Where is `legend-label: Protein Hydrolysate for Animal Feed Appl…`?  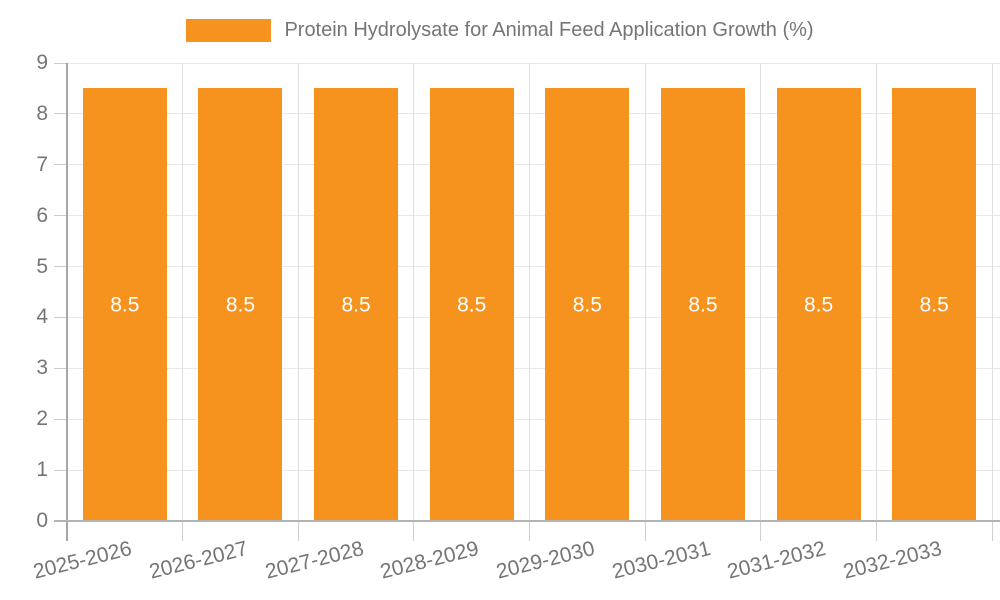
legend-label: Protein Hydrolysate for Animal Feed Appl… is located at coordinates (549, 30).